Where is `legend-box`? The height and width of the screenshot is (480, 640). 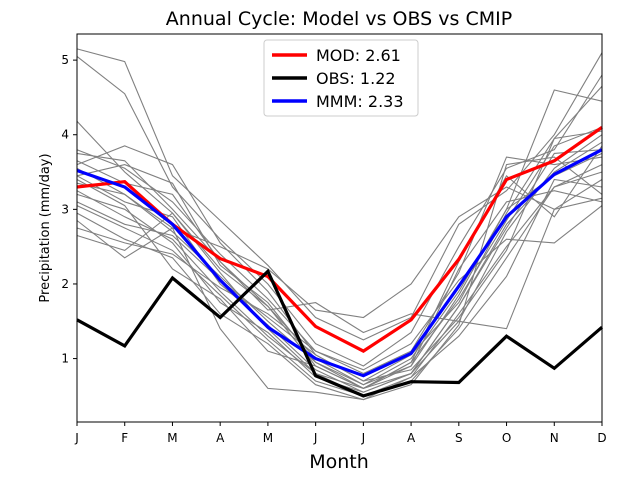 legend-box is located at coordinates (341, 78).